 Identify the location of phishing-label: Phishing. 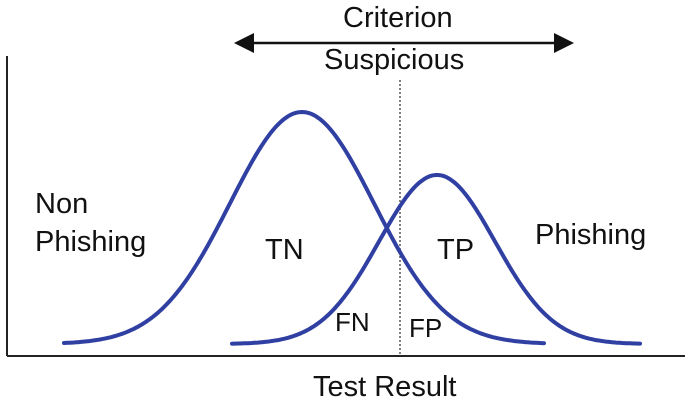
(591, 235).